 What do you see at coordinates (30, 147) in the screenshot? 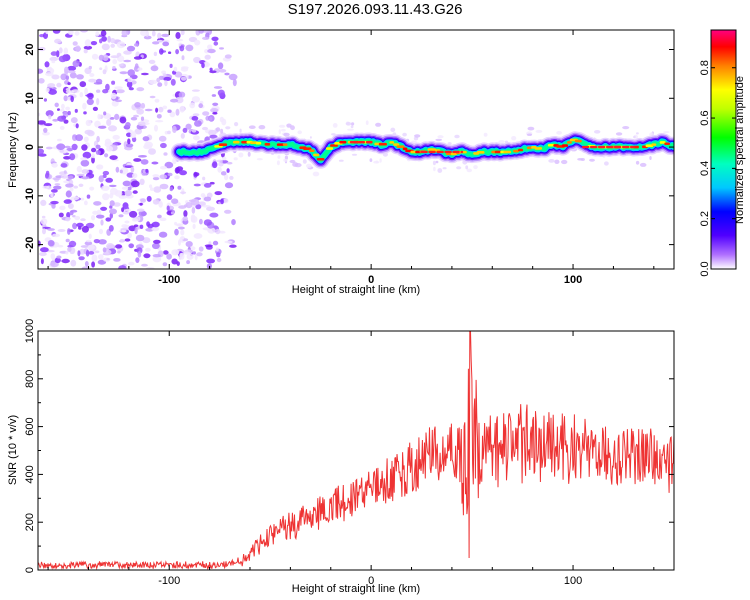
I see `heatmap-ytick-label: 0` at bounding box center [30, 147].